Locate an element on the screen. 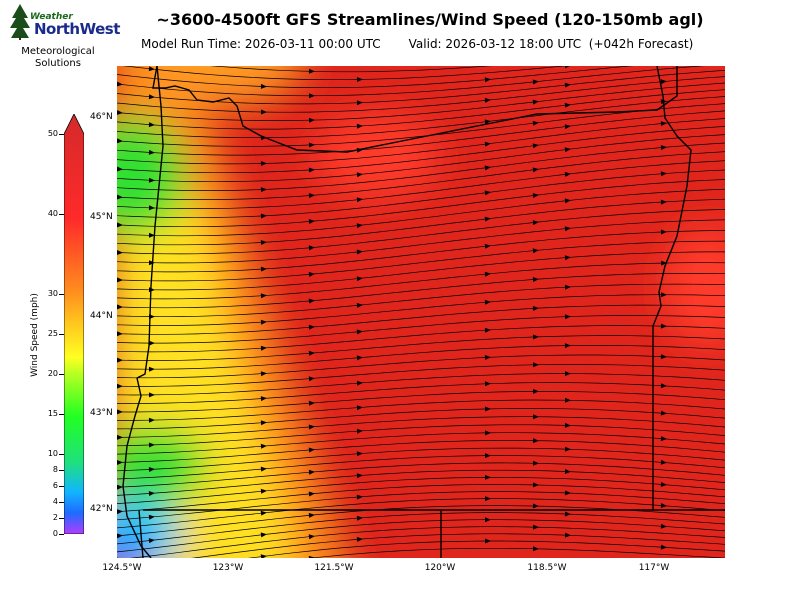 This screenshot has height=600, width=800. colorbar-tick-label: 2 is located at coordinates (55, 517).